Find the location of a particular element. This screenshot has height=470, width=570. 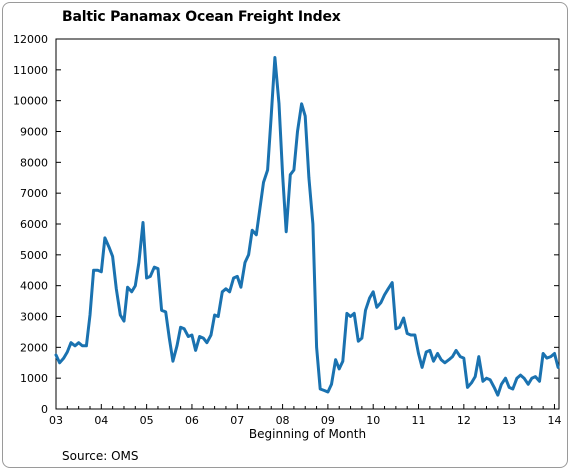

y-tick-label: 0 is located at coordinates (44, 409).